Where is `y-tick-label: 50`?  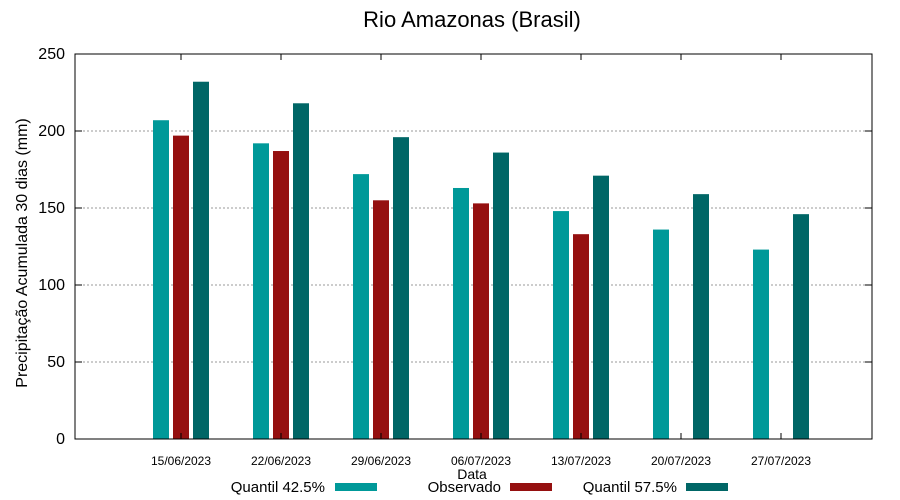 y-tick-label: 50 is located at coordinates (56, 362).